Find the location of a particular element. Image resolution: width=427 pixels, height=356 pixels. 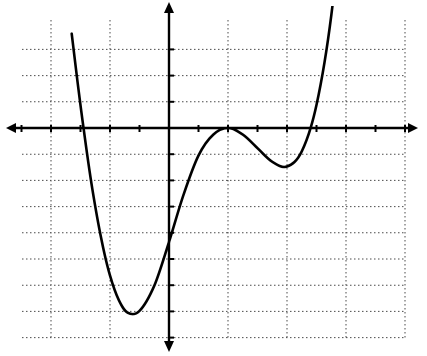

y-axis-arrow-up is located at coordinates (169, 7).